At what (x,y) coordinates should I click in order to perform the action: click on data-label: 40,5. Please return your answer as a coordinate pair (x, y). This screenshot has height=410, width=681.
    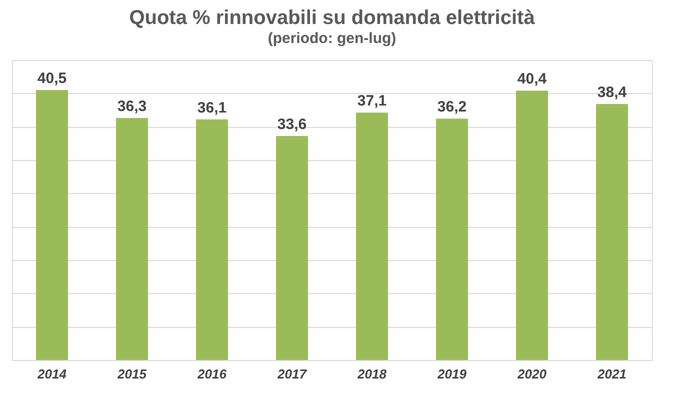
    Looking at the image, I should click on (52, 78).